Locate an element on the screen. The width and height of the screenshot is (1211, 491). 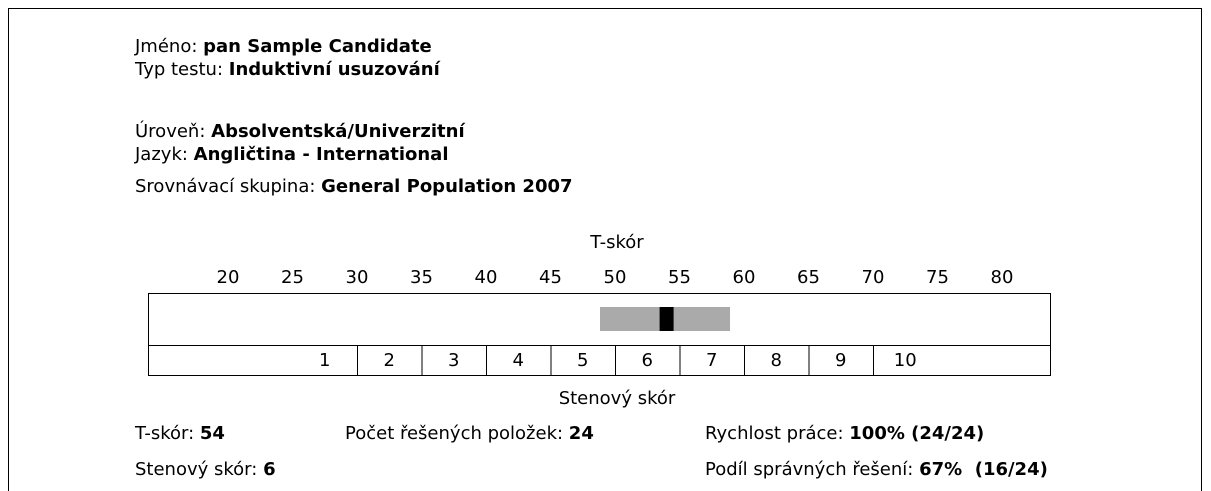
label: Rychlost práce: is located at coordinates (774, 433).